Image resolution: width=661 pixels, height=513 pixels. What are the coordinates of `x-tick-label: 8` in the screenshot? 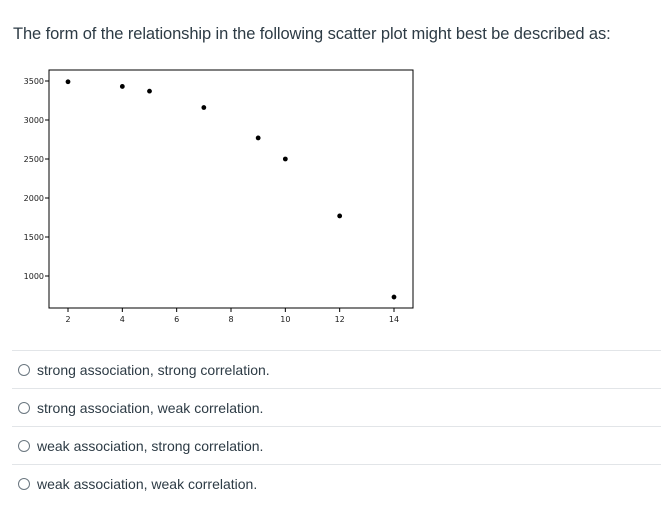 It's located at (230, 319).